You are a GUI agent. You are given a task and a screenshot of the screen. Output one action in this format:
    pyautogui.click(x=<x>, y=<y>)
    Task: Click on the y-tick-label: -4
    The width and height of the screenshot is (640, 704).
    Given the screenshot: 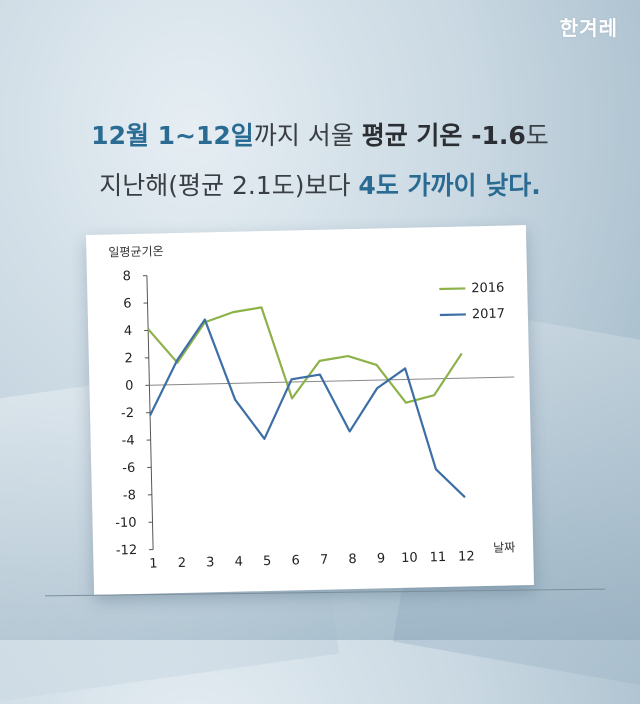 What is the action you would take?
    pyautogui.click(x=128, y=440)
    